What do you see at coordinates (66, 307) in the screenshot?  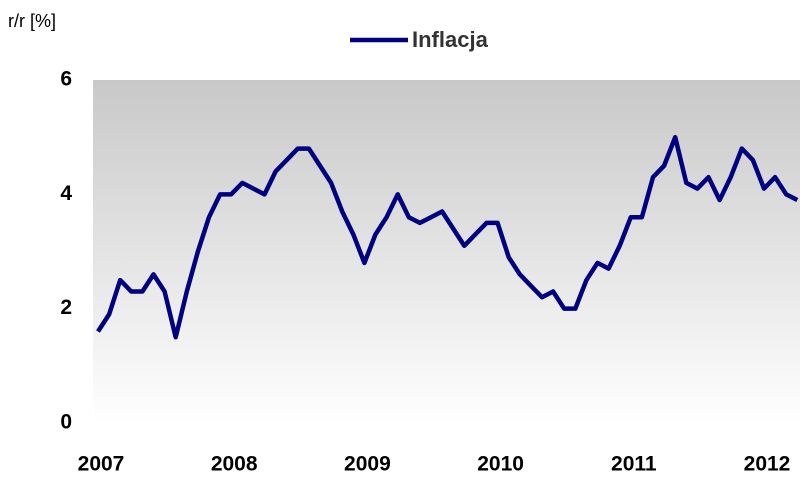 I see `y-tick-label: 2` at bounding box center [66, 307].